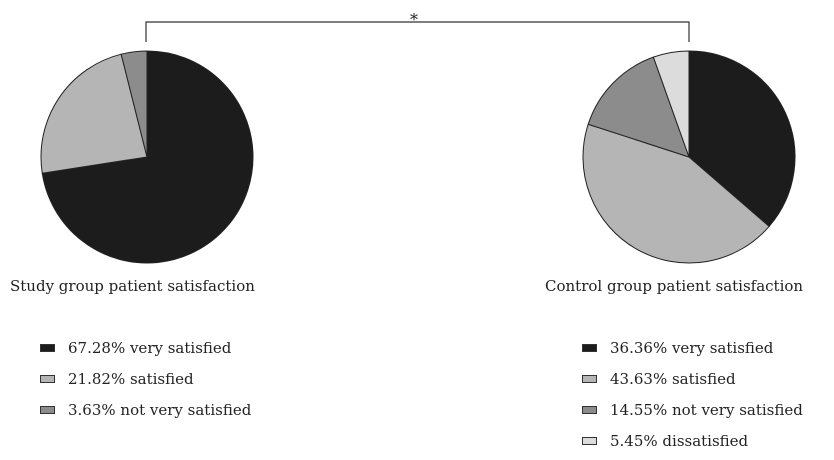 This screenshot has width=834, height=460. I want to click on legend-item: 67.28% very satisfied, so click(145, 347).